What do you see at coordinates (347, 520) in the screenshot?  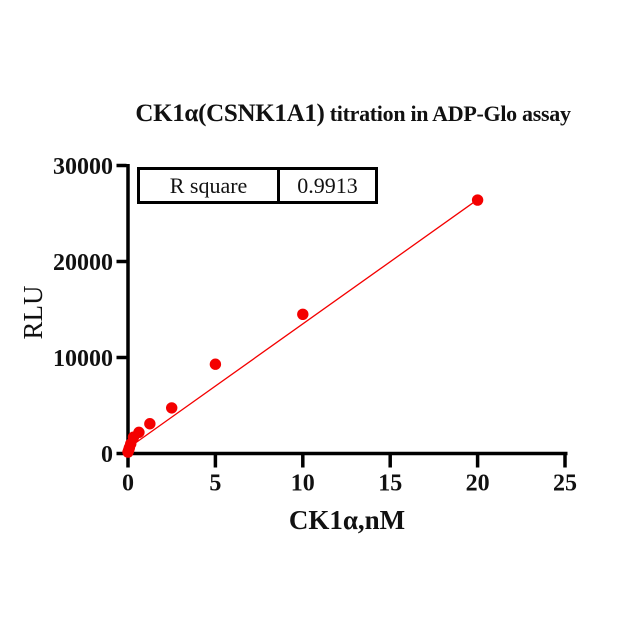 I see `x-axis-title: CK1α,nM` at bounding box center [347, 520].